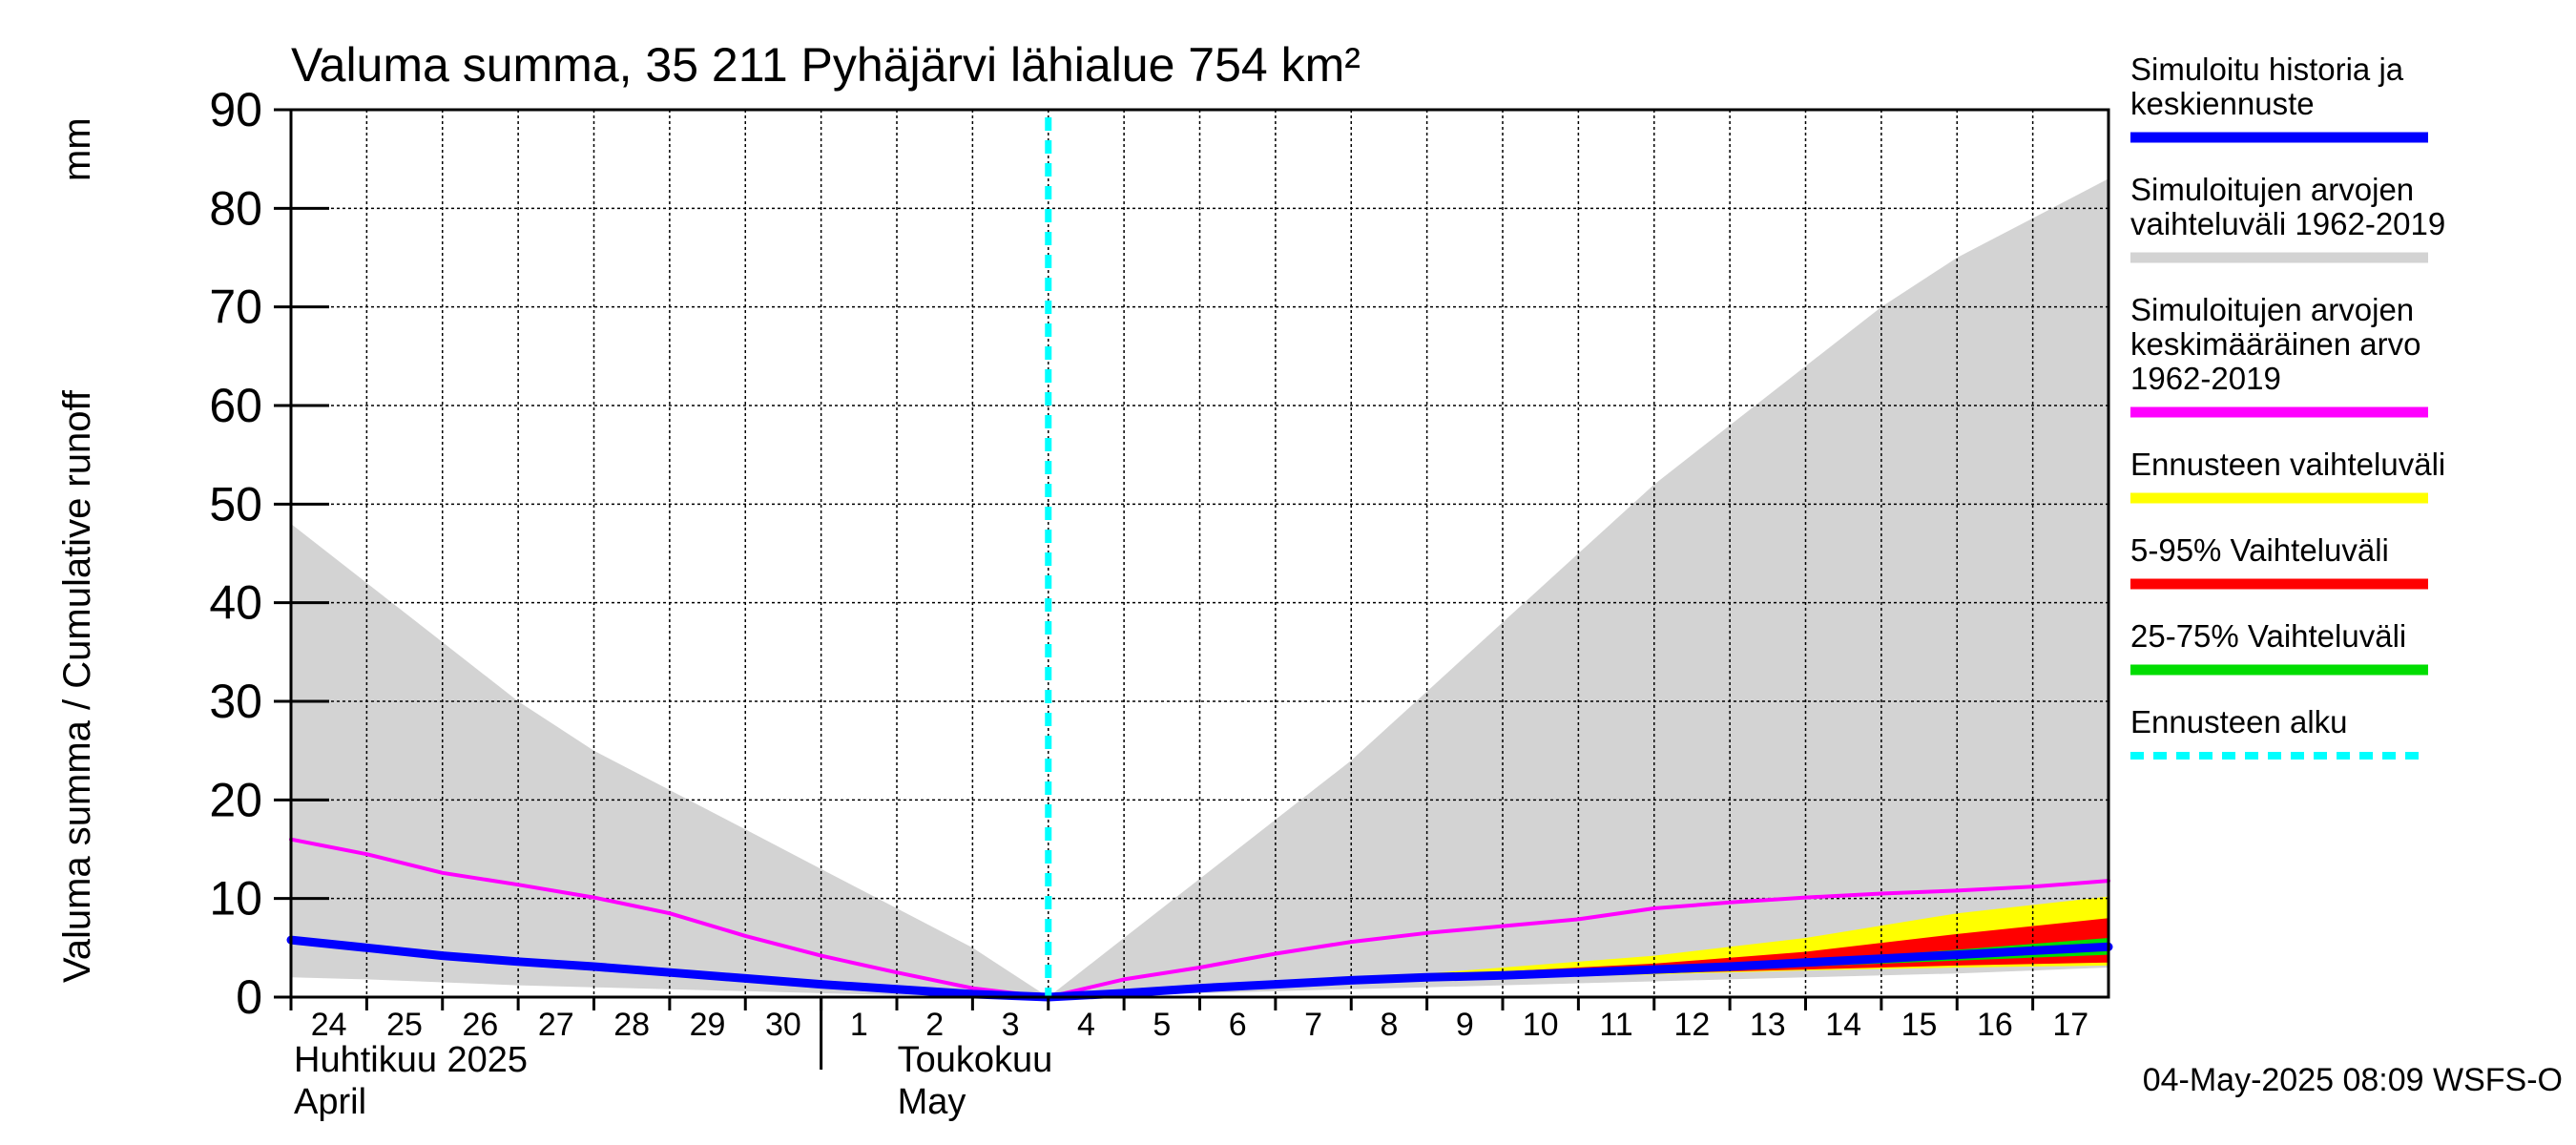 This screenshot has height=1145, width=2576. What do you see at coordinates (2222, 103) in the screenshot?
I see `legend-label-0-1: keskiennuste` at bounding box center [2222, 103].